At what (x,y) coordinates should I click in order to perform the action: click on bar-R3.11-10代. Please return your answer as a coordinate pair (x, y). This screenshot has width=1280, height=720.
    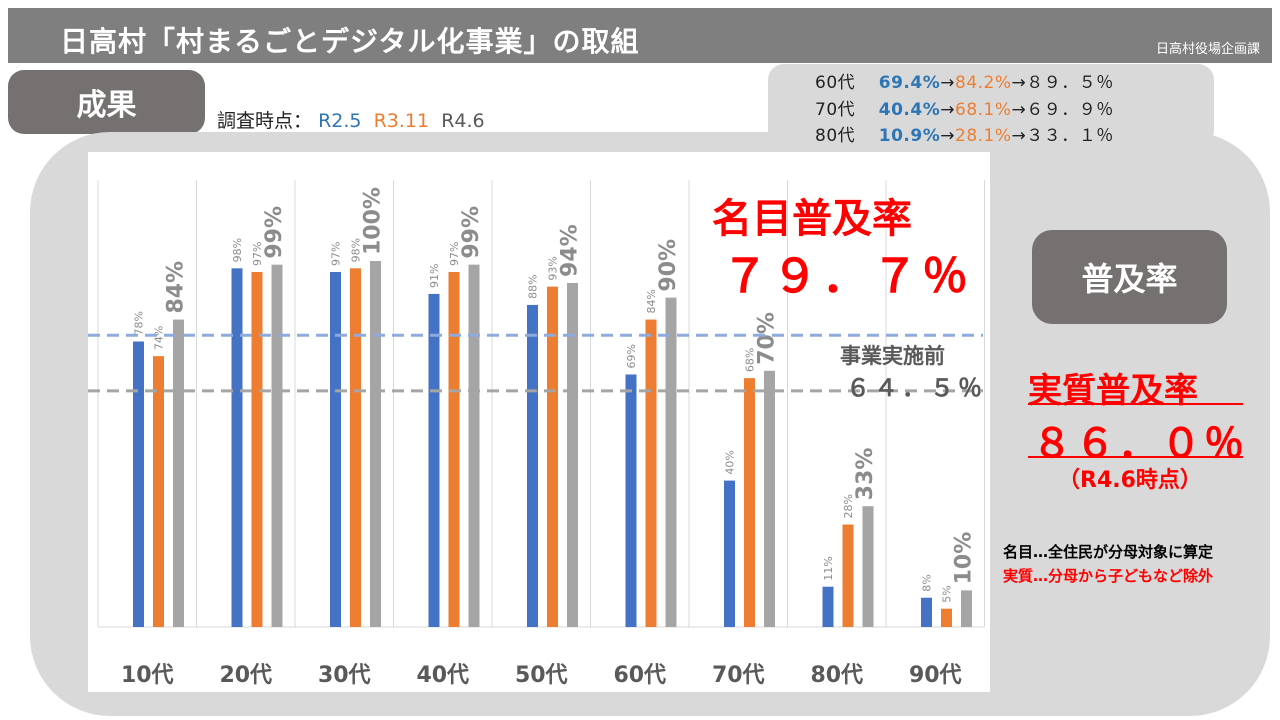
    Looking at the image, I should click on (158, 491).